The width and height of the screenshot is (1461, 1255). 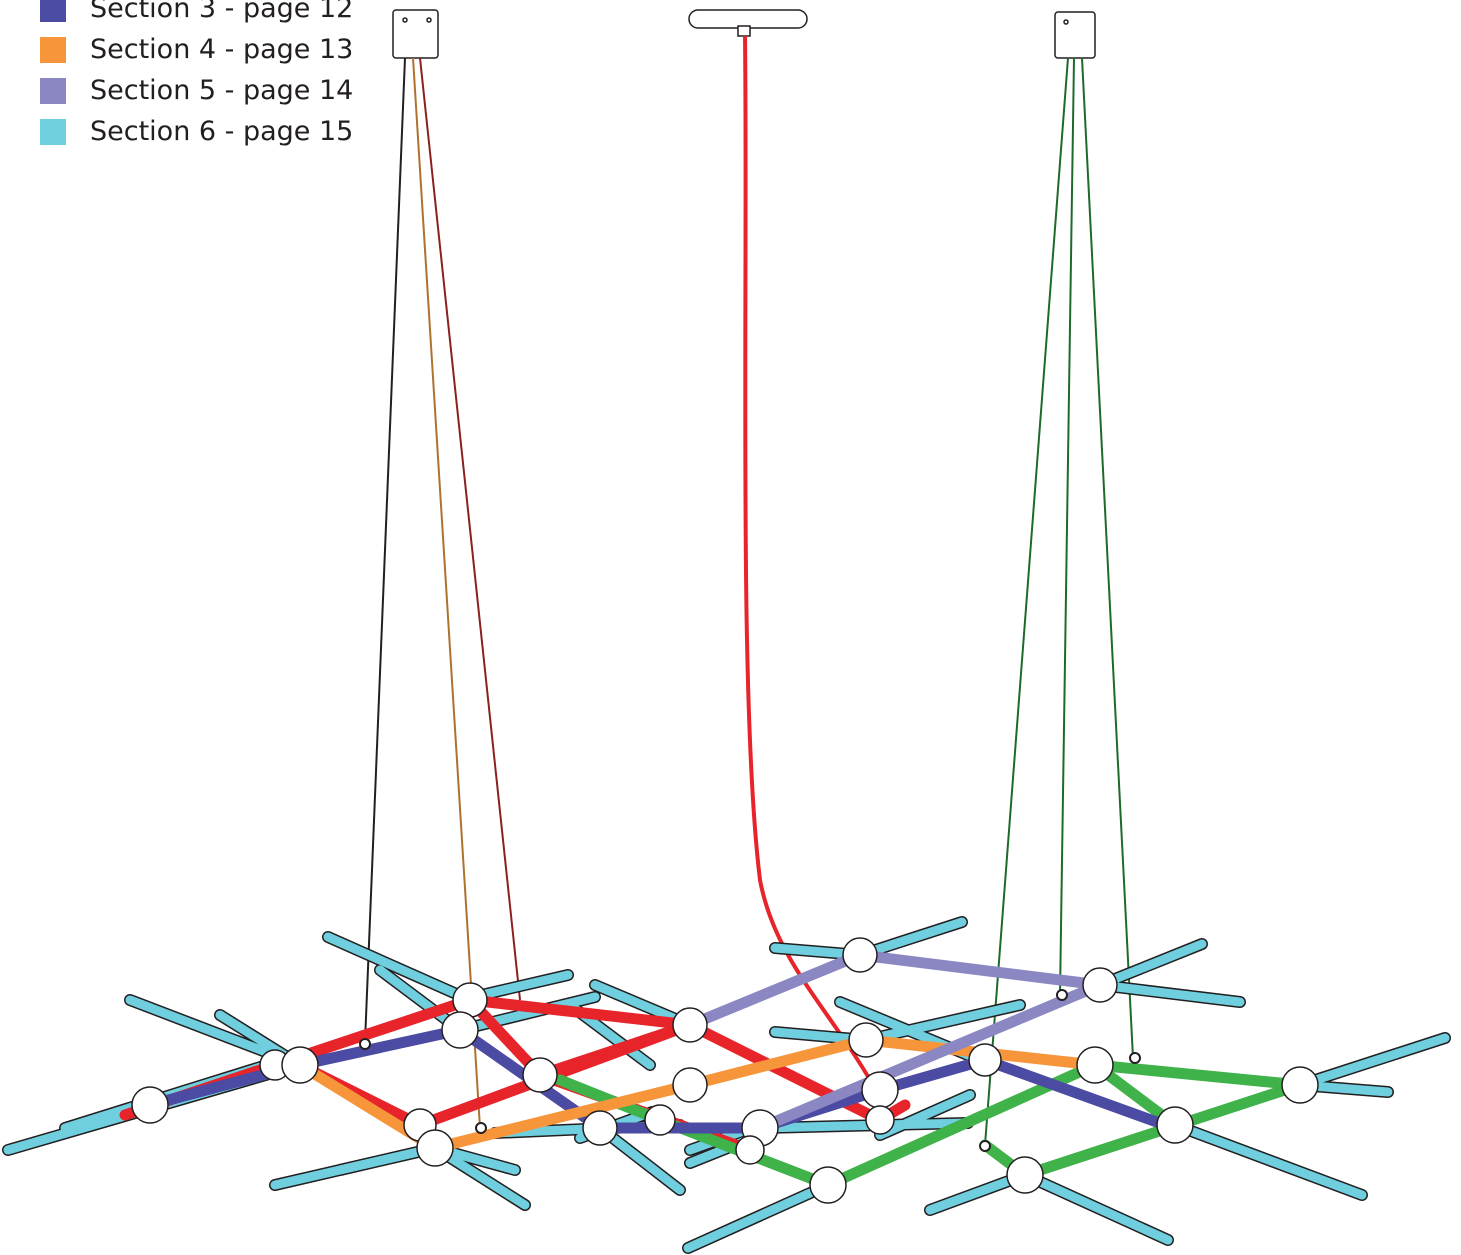 What do you see at coordinates (222, 131) in the screenshot?
I see `legend-label-section-6: Section 6 - page 15` at bounding box center [222, 131].